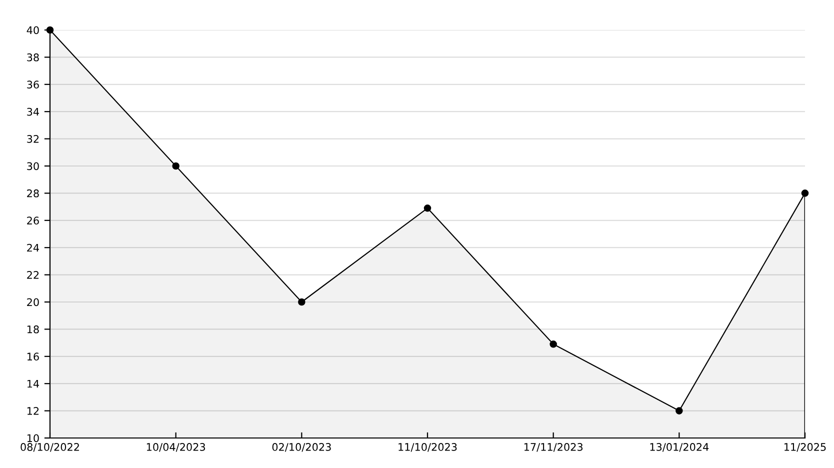 This screenshot has width=834, height=468. What do you see at coordinates (553, 447) in the screenshot?
I see `x-tick-label: 17/11/2023` at bounding box center [553, 447].